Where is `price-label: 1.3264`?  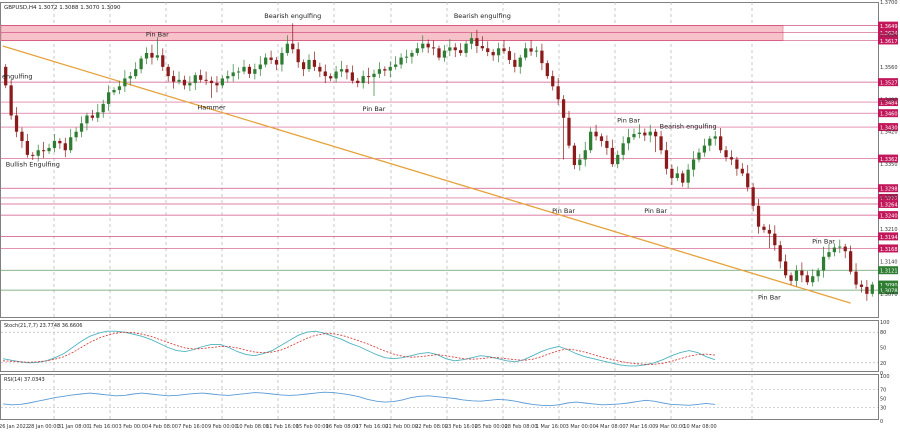 price-label: 1.3264 is located at coordinates (889, 205).